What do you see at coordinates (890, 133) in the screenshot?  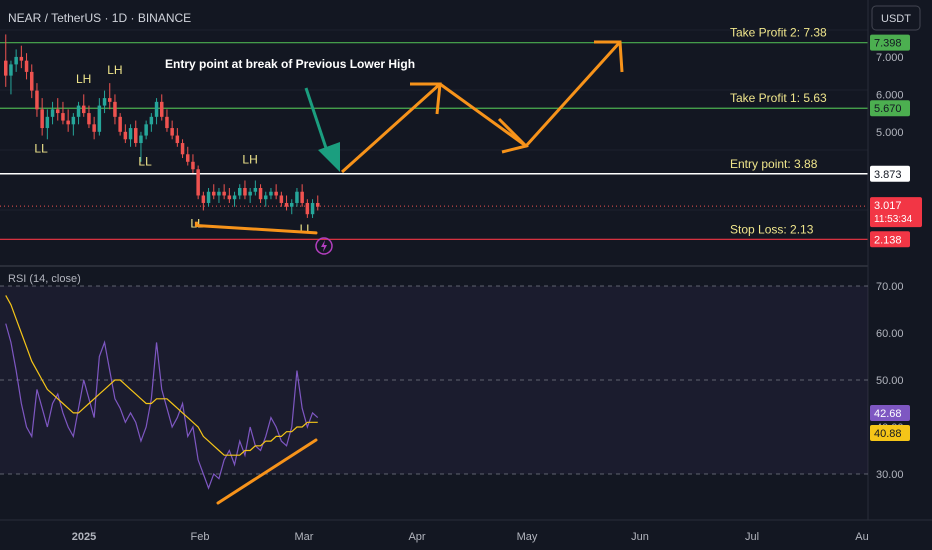 I see `price-tick: 5.000` at bounding box center [890, 133].